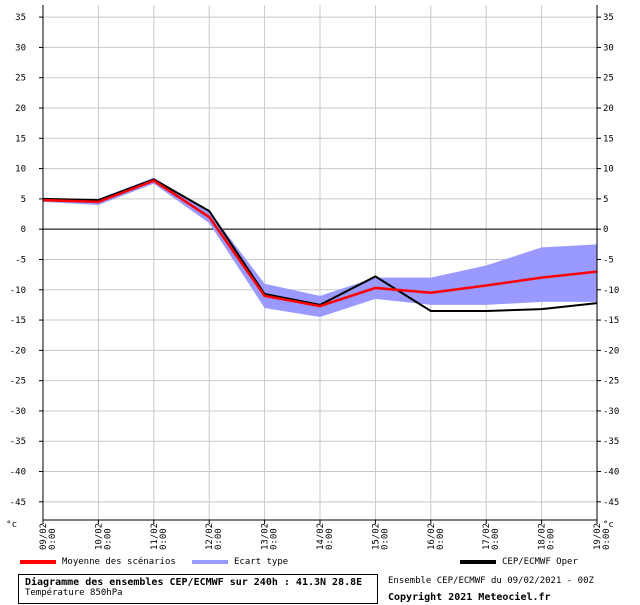 The image size is (640, 605). I want to click on info-subtitle: Température 850hPa, so click(74, 593).